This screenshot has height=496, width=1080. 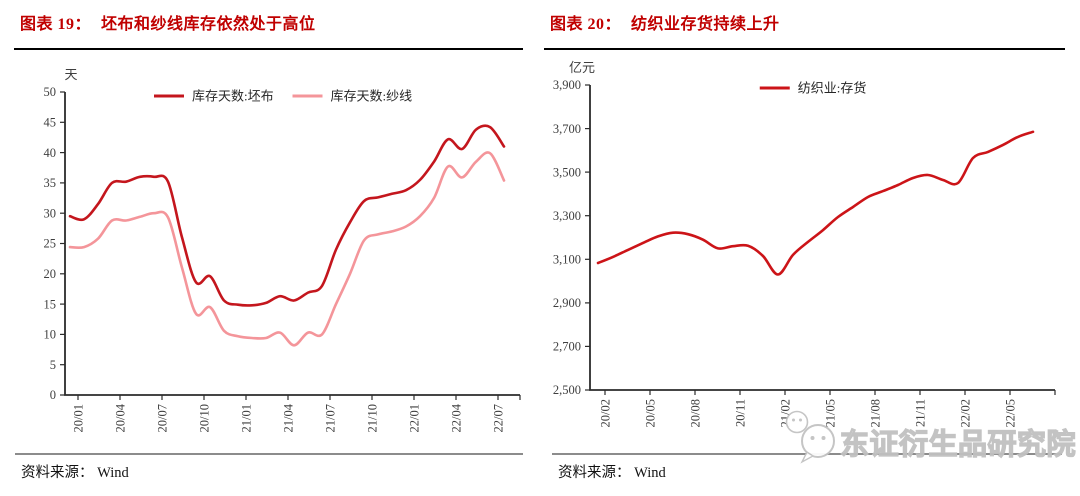 I want to click on x-tick-label: 20/02, so click(x=606, y=413).